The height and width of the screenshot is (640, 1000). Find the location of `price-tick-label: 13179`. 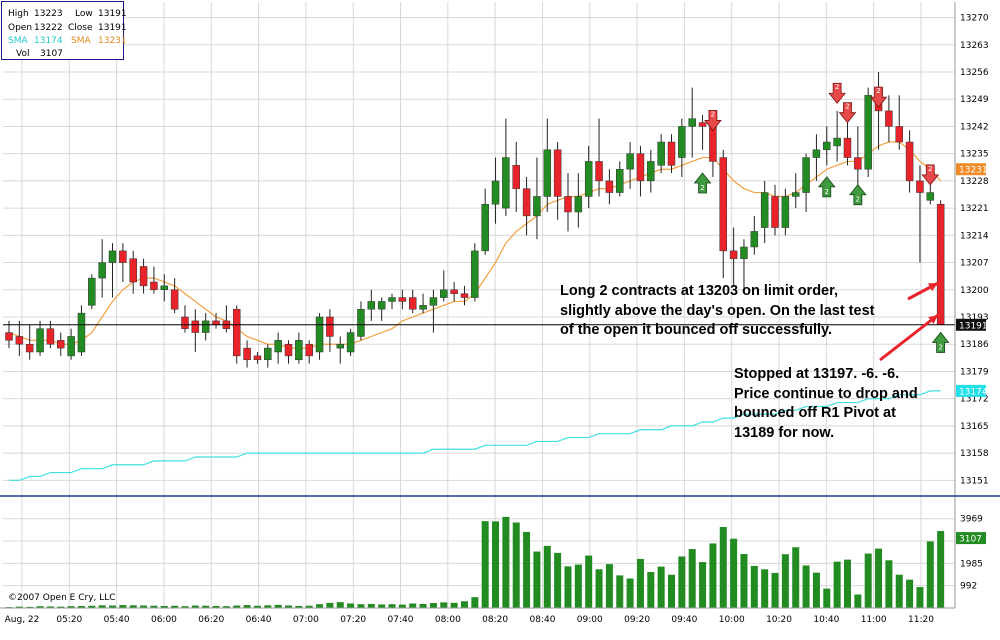

price-tick-label: 13179 is located at coordinates (974, 372).